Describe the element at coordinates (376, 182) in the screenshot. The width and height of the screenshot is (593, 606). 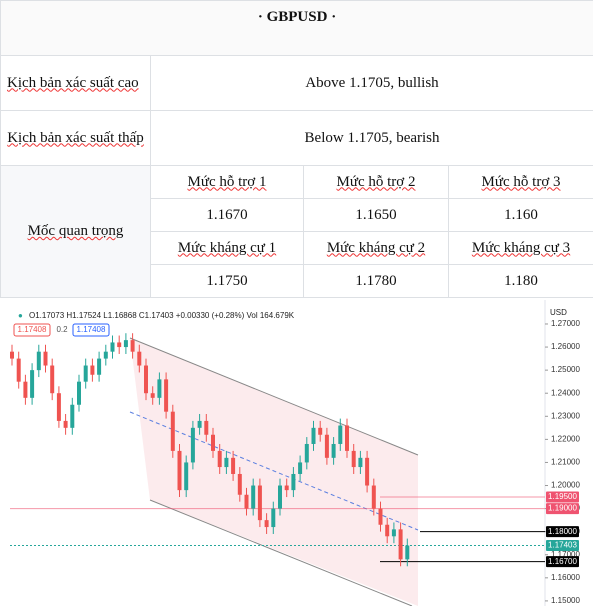
I see `cell: Mức hỗ trợ 2` at that location.